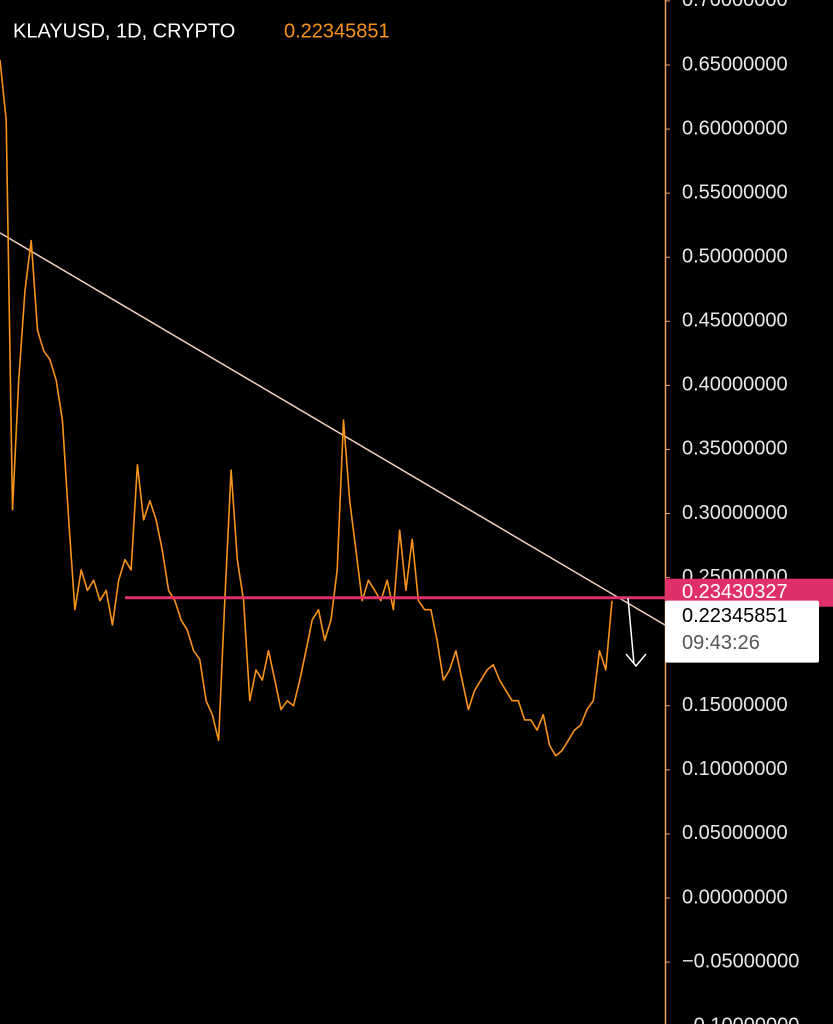 The height and width of the screenshot is (1024, 833). I want to click on y-tick-label: −0.05000000, so click(740, 961).